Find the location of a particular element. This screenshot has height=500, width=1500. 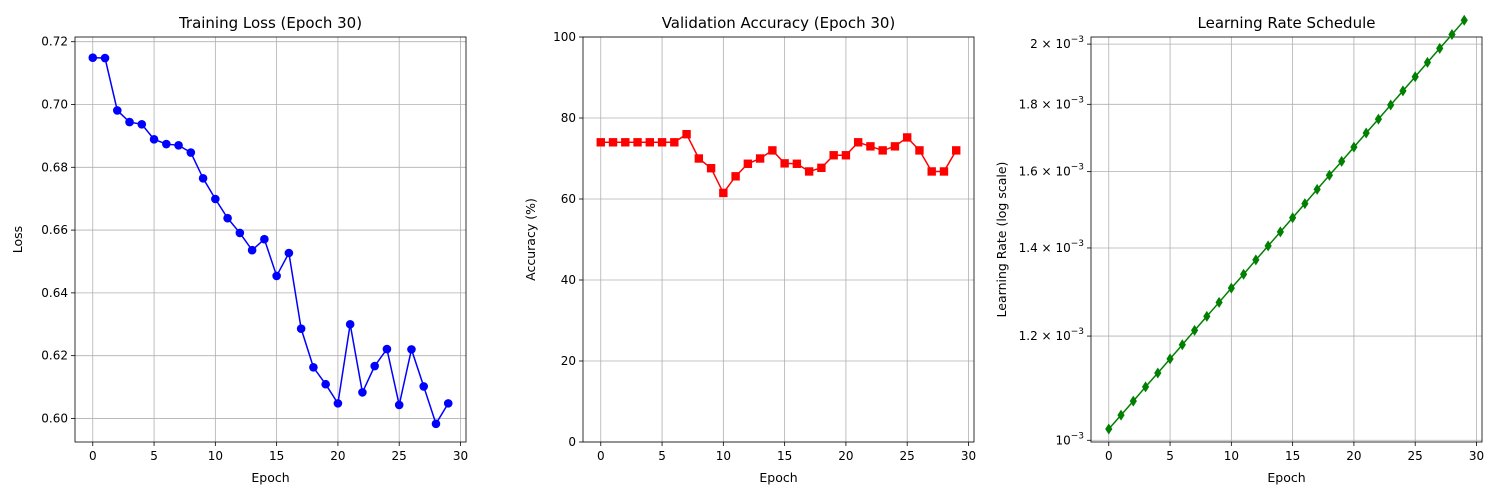

y-tick-label: 1.2 × 10⁻³ is located at coordinates (1051, 335).